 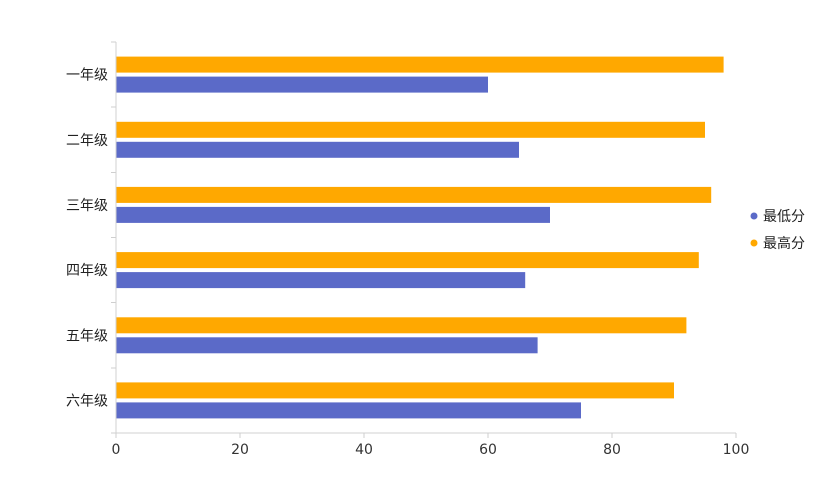 I want to click on x-tick-label: 100, so click(x=736, y=450).